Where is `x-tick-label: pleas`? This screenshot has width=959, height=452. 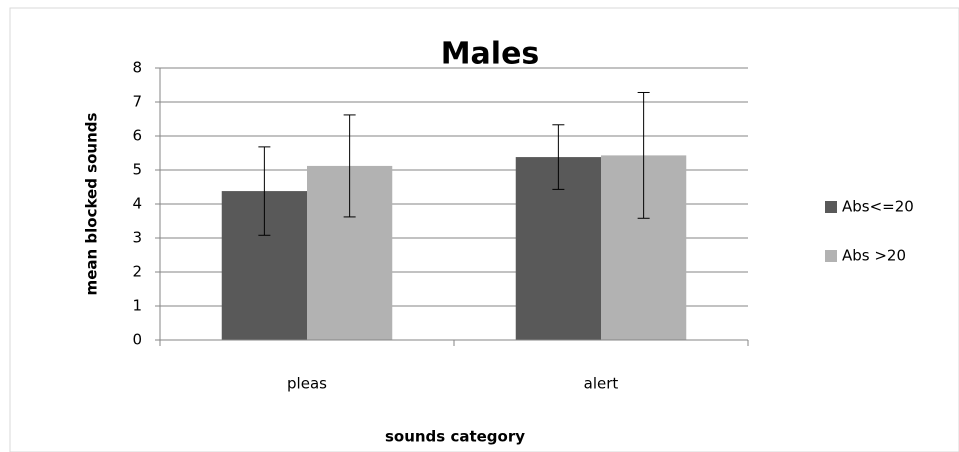 x-tick-label: pleas is located at coordinates (307, 384).